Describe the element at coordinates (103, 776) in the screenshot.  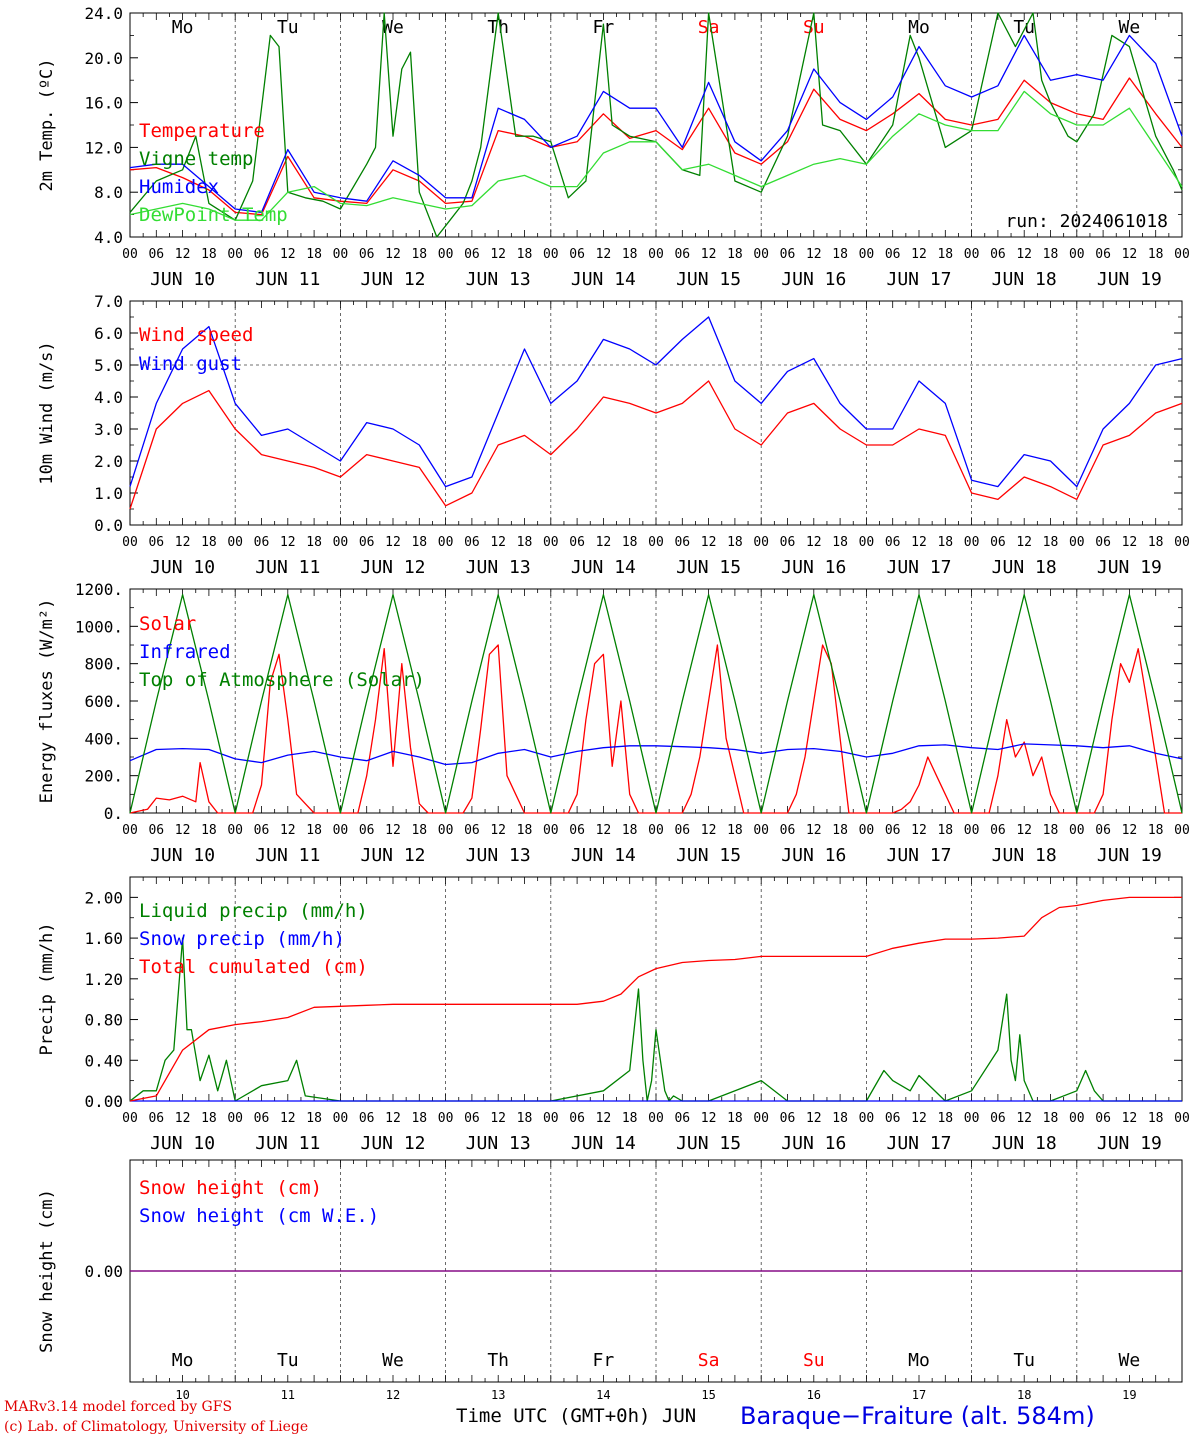
I see `y-tick-label: 200.` at that location.